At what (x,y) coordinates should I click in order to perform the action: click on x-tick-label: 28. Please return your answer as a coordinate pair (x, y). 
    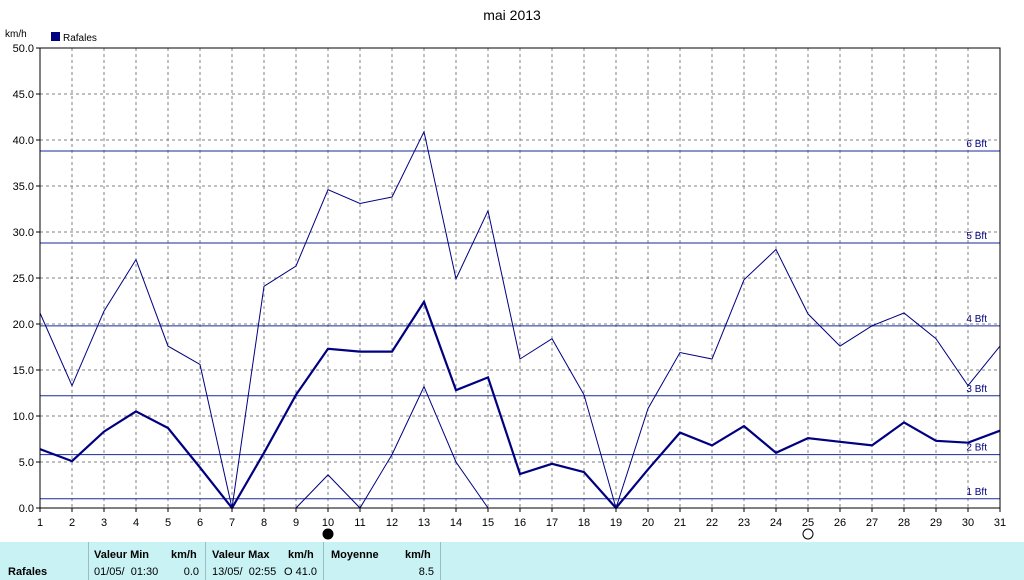
    Looking at the image, I should click on (904, 523).